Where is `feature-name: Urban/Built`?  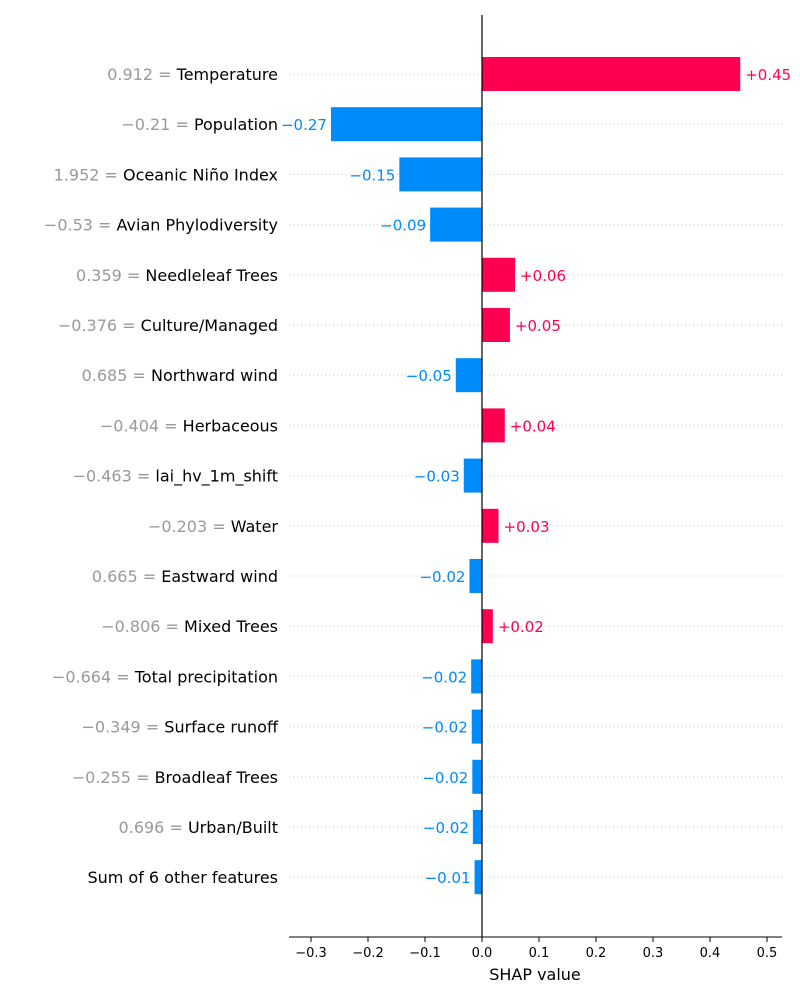
feature-name: Urban/Built is located at coordinates (233, 827).